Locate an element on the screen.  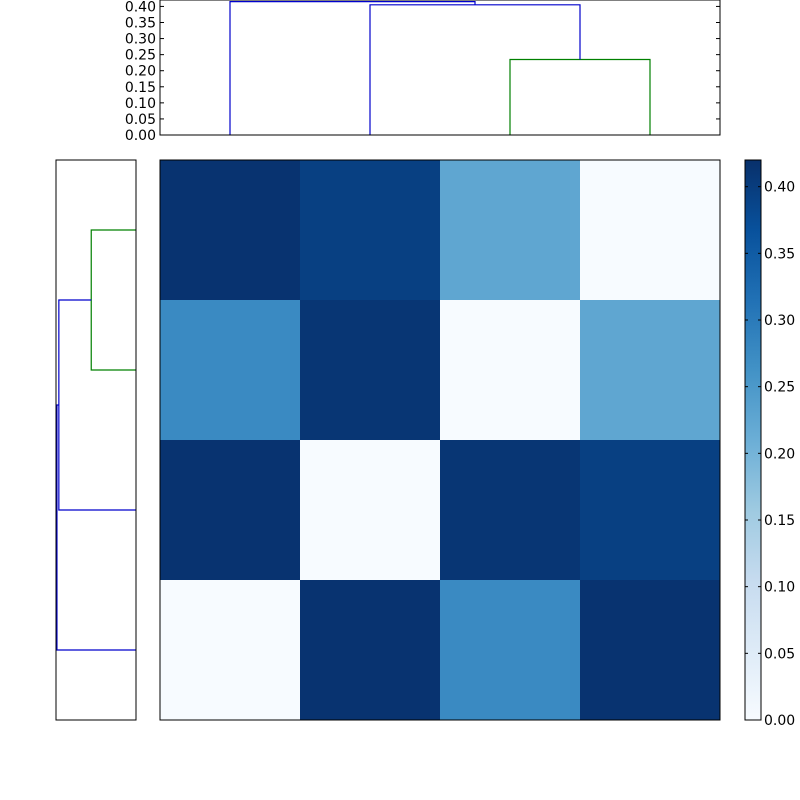
colorbar-tick-label: 0.00 is located at coordinates (779, 721).